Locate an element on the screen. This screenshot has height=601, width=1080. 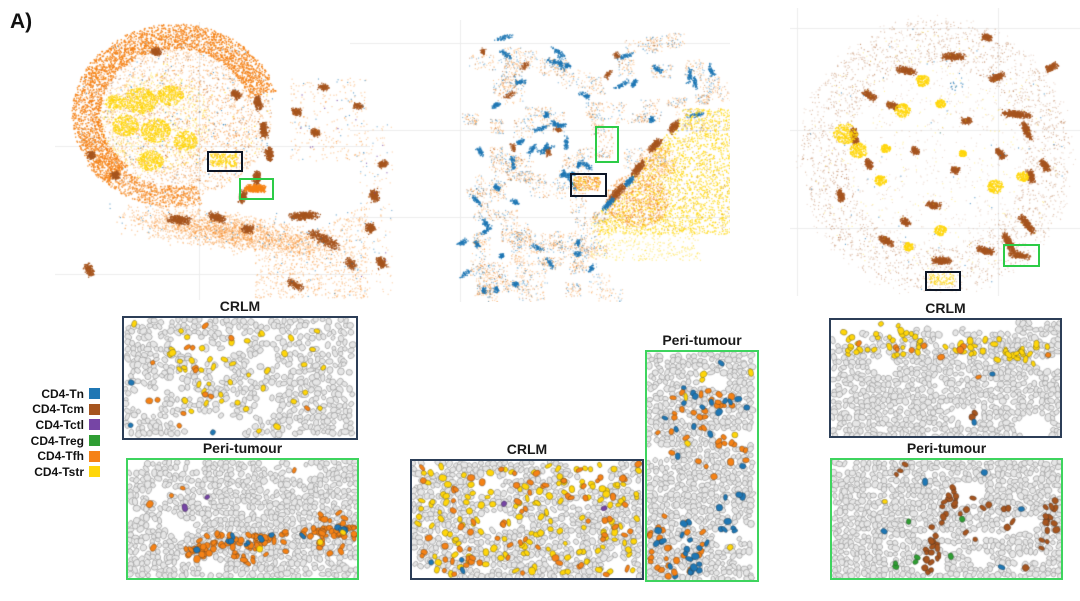
legend-label: CD4-Tn is located at coordinates (62, 393).